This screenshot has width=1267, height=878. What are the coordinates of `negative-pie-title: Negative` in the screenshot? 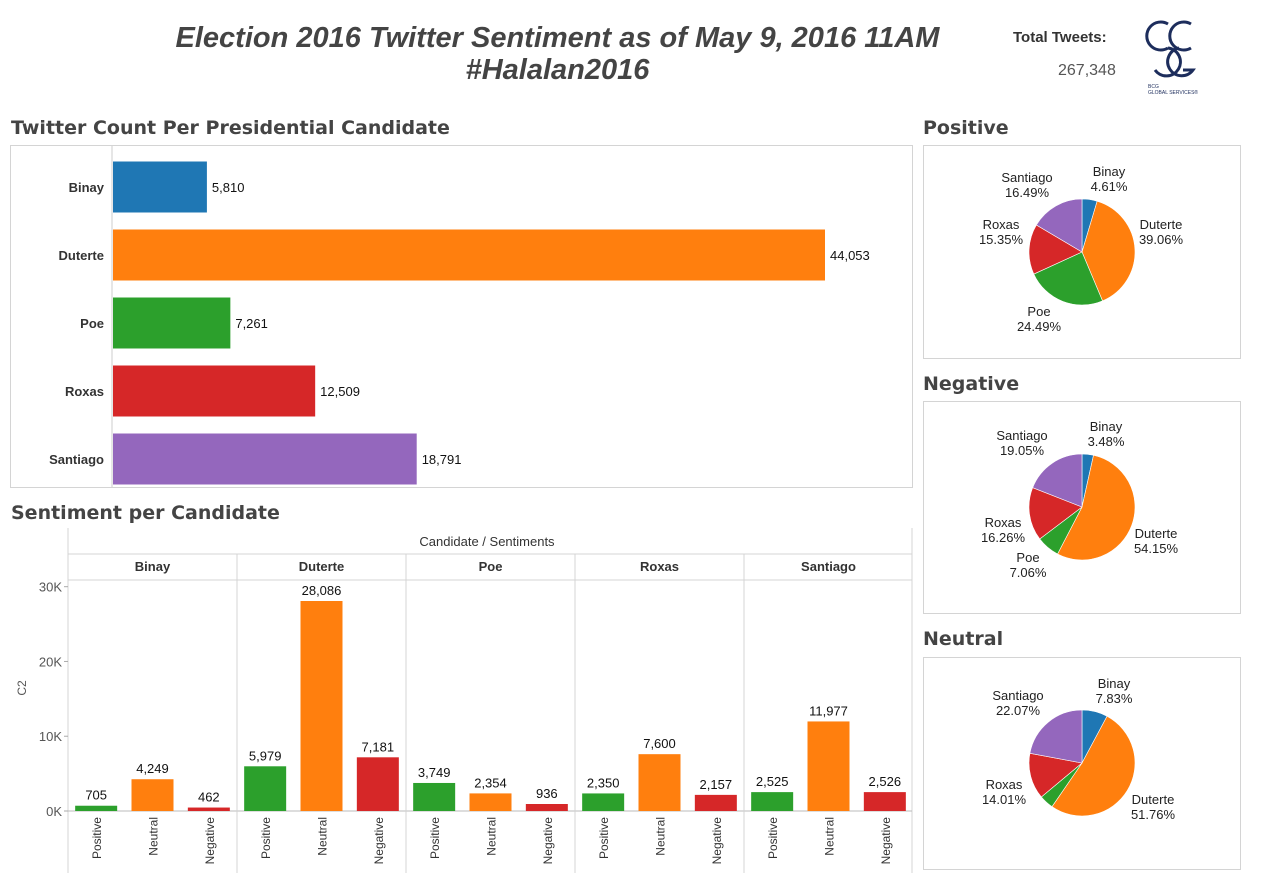 It's located at (971, 384).